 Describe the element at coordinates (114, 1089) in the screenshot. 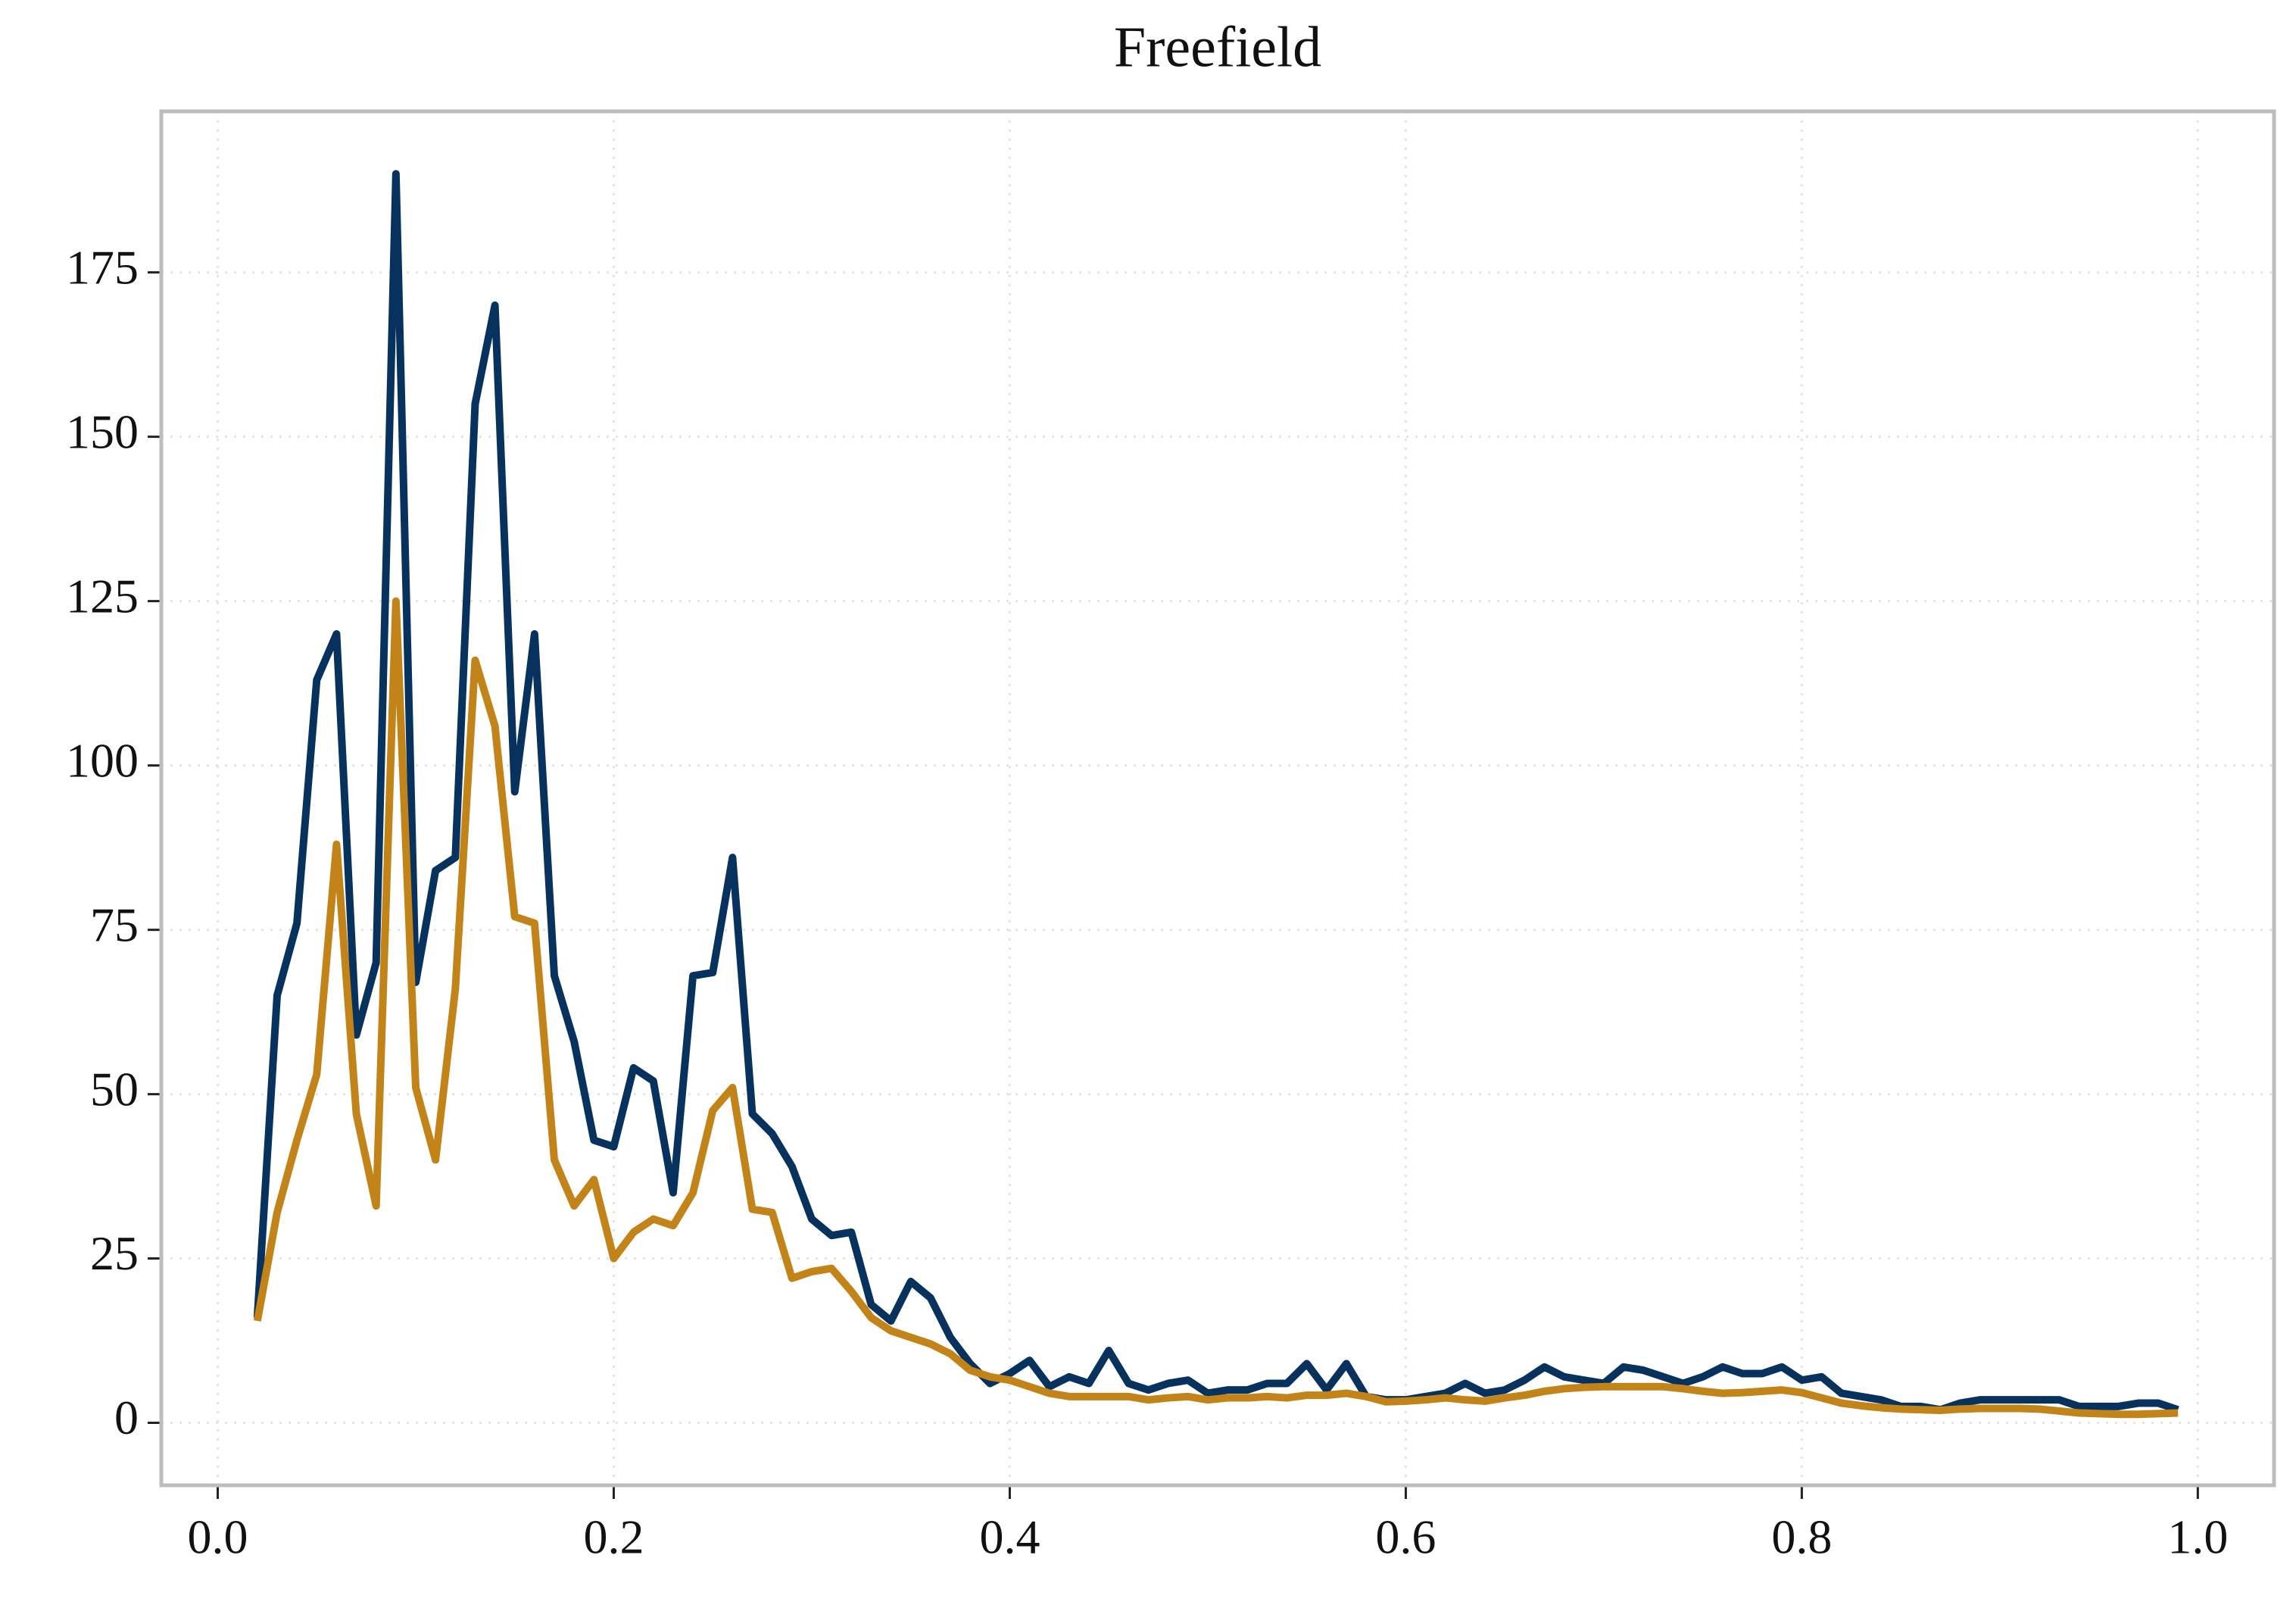

I see `y-tick-label: 50` at that location.